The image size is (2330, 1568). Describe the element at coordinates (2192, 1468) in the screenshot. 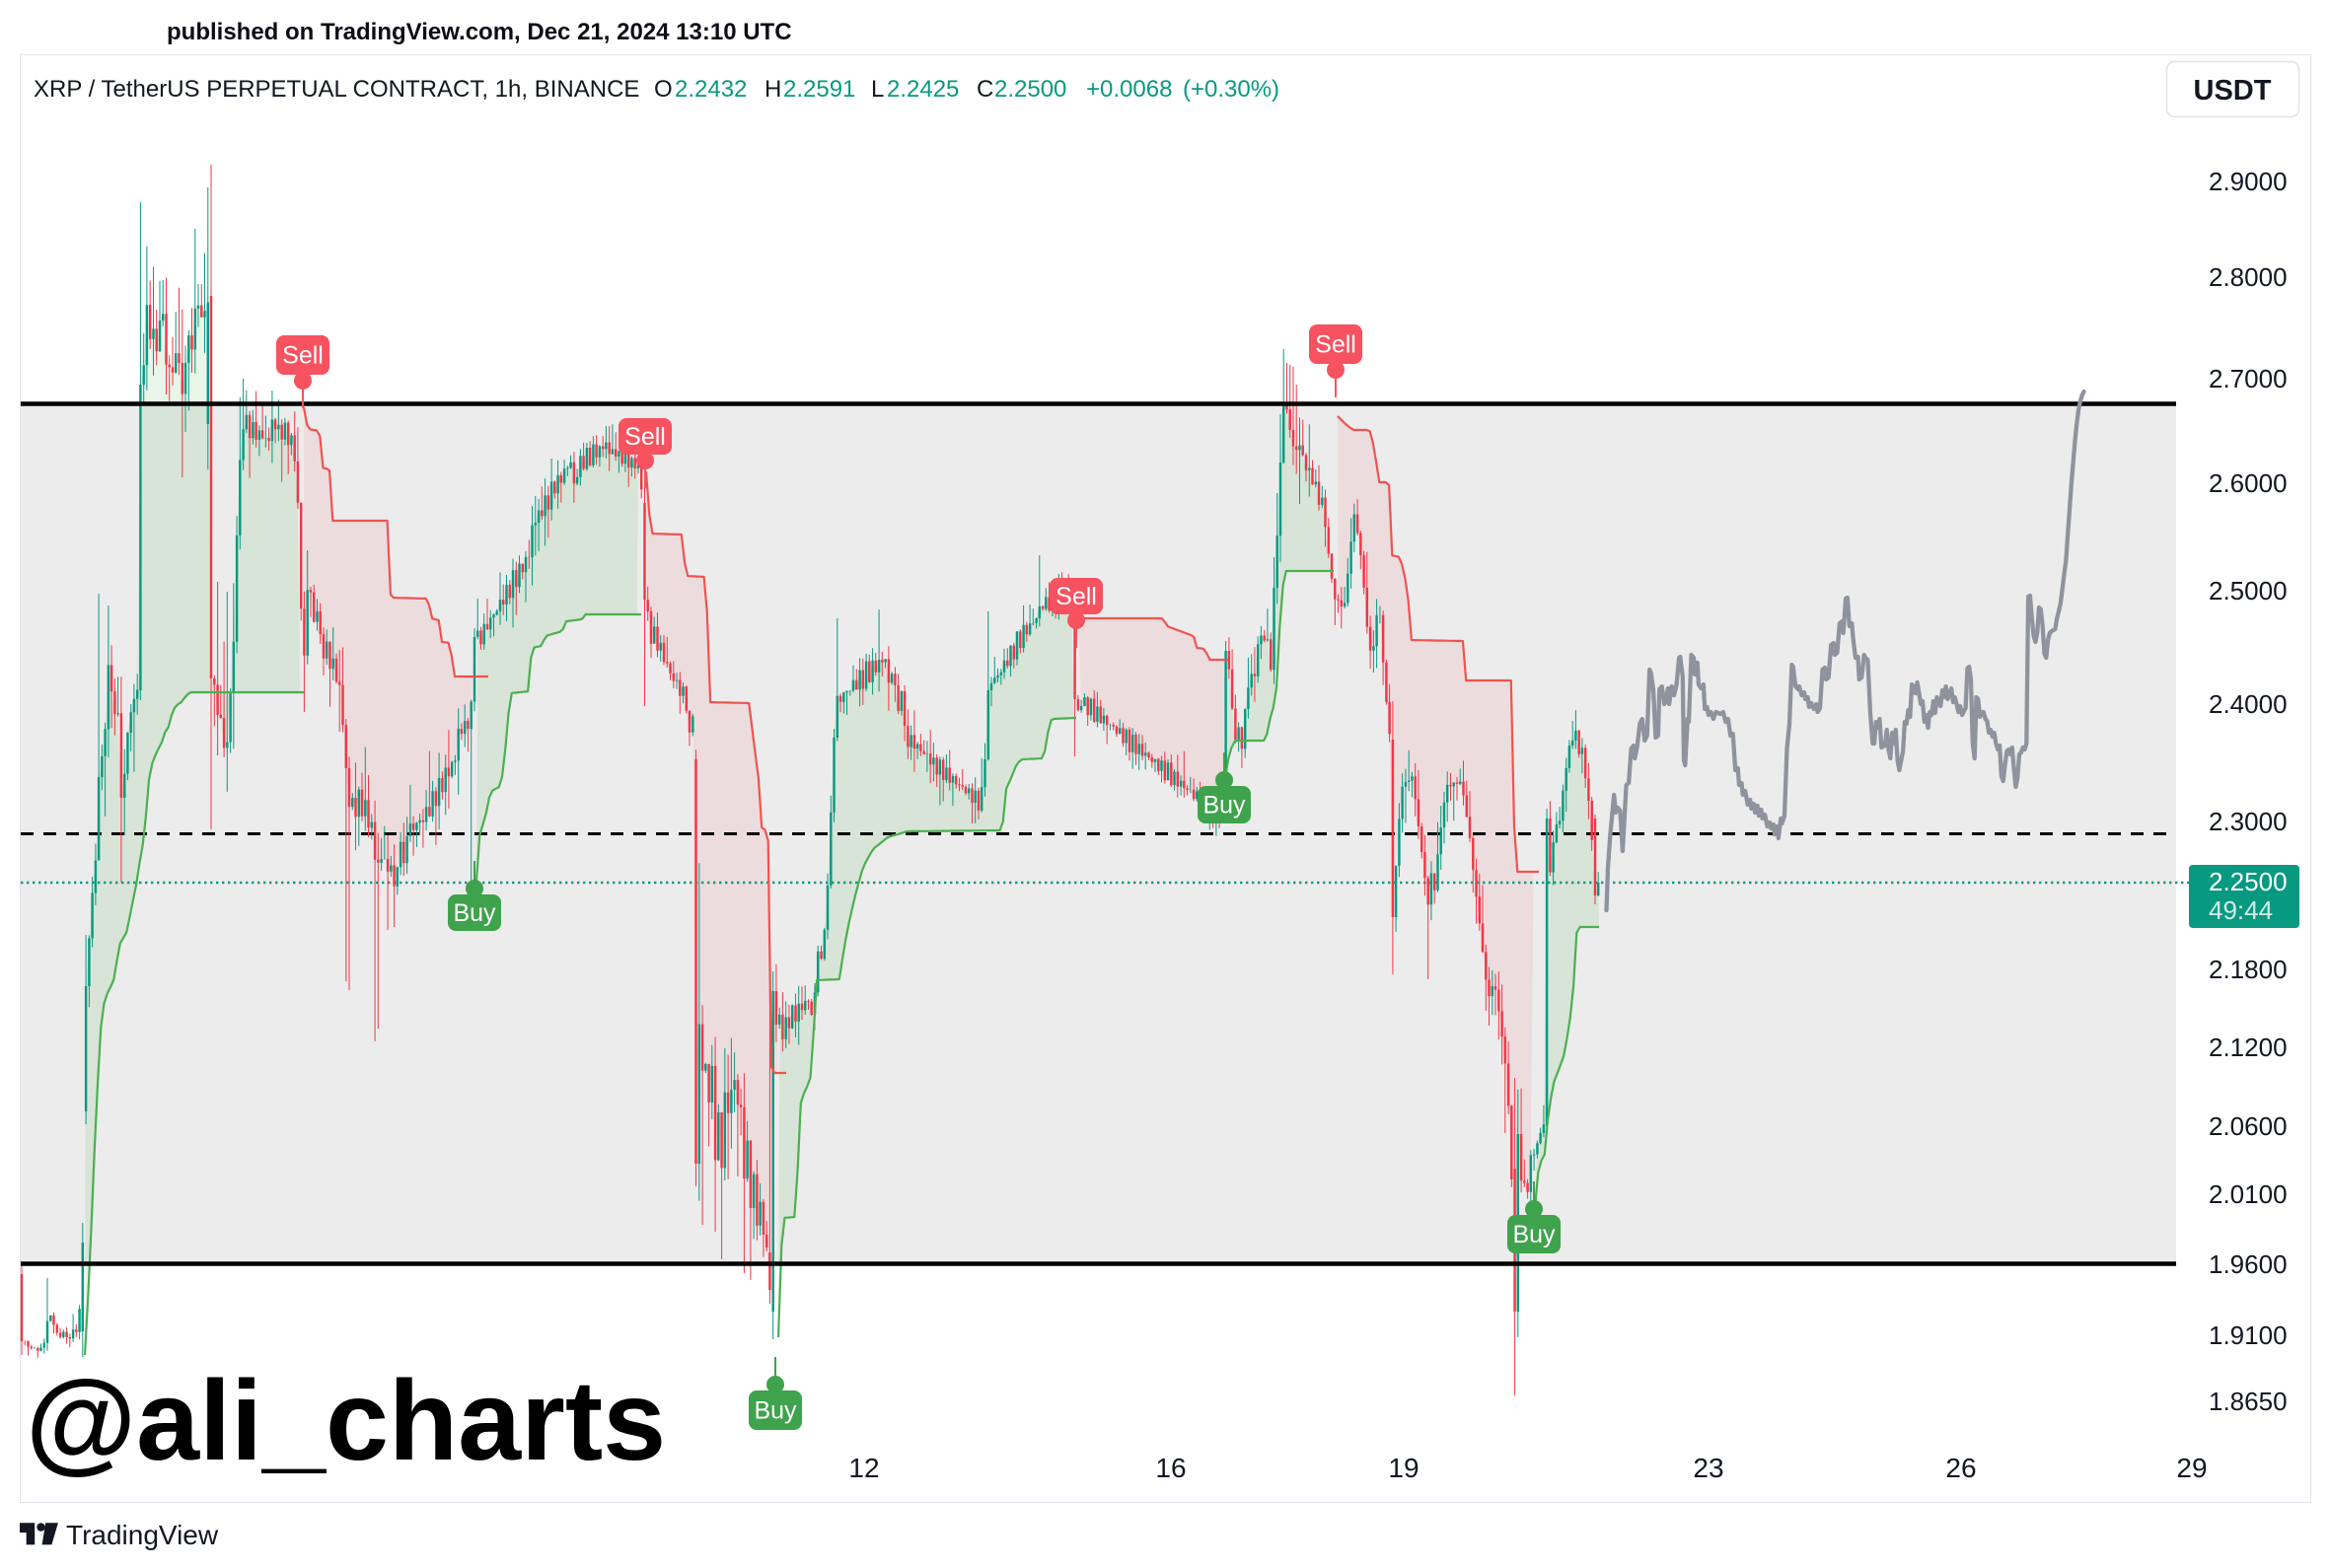

I see `svg-text: 29` at that location.